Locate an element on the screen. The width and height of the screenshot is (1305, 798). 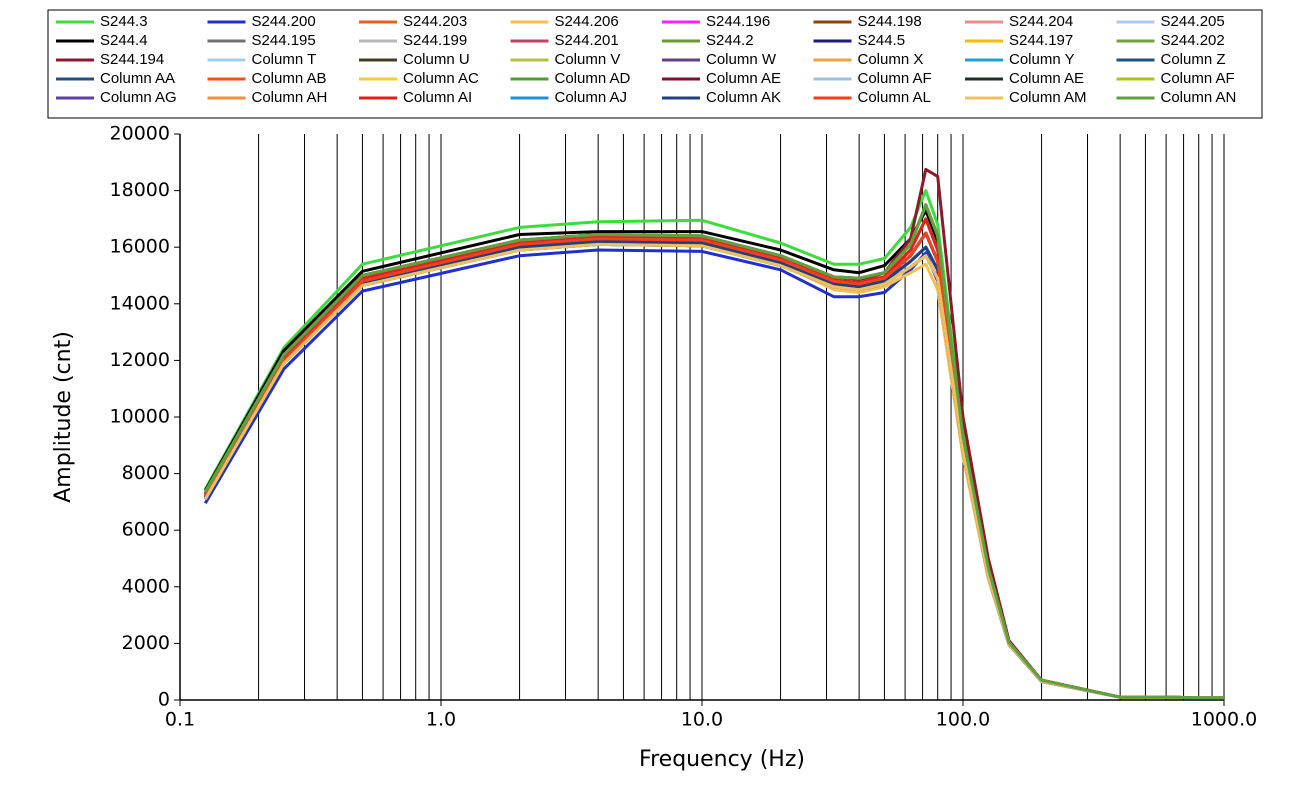
legend-label: S244.3 is located at coordinates (124, 21).